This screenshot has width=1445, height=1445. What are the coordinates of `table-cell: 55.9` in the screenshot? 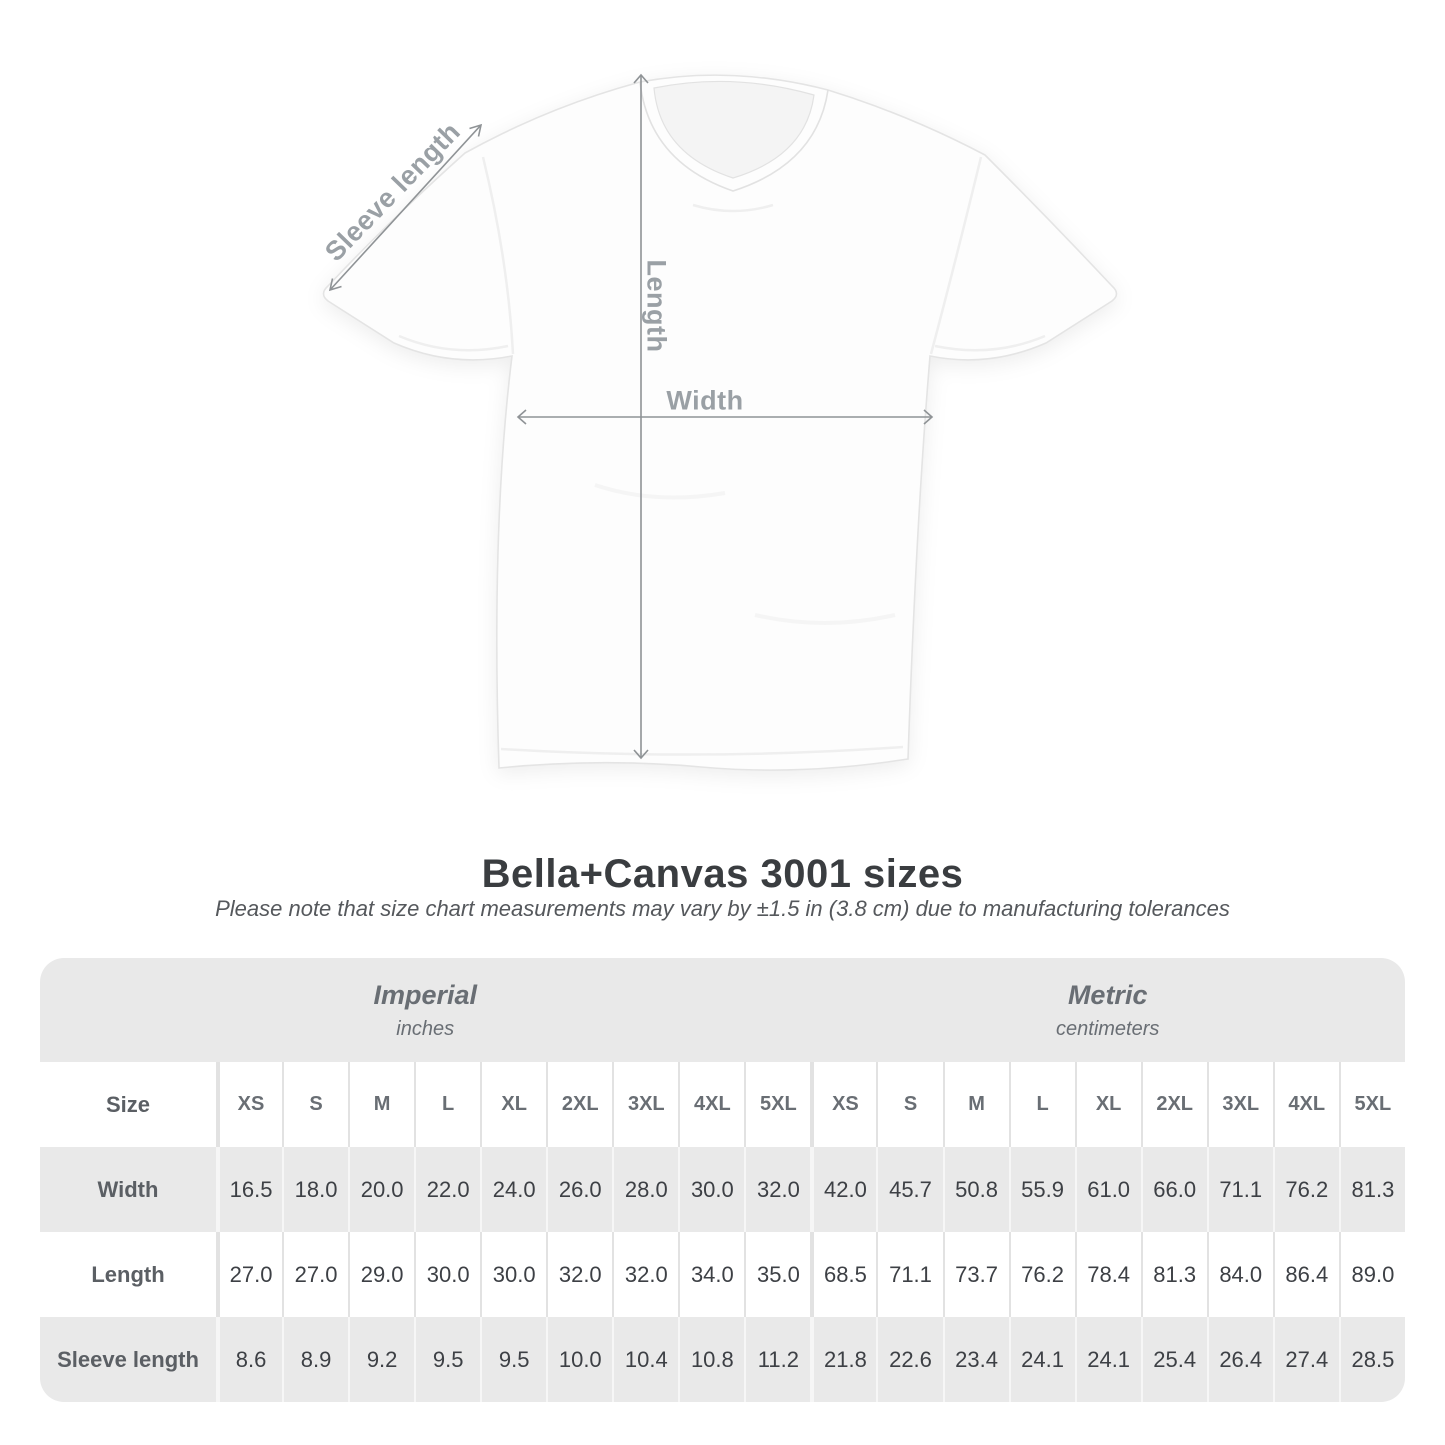 It's located at (1041, 1189).